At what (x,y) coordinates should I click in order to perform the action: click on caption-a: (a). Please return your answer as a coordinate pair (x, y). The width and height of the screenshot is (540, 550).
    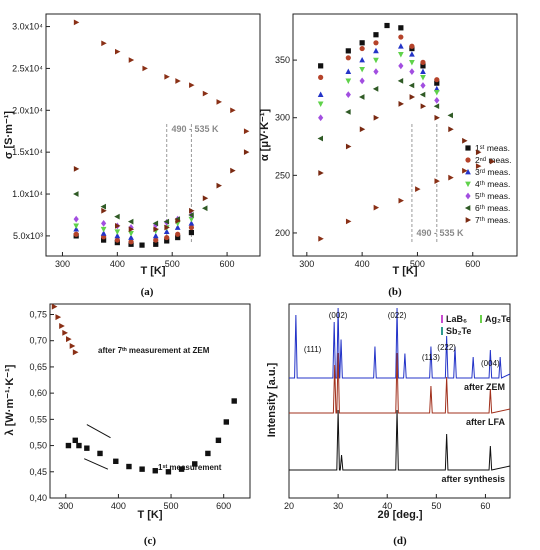
    Looking at the image, I should click on (147, 292).